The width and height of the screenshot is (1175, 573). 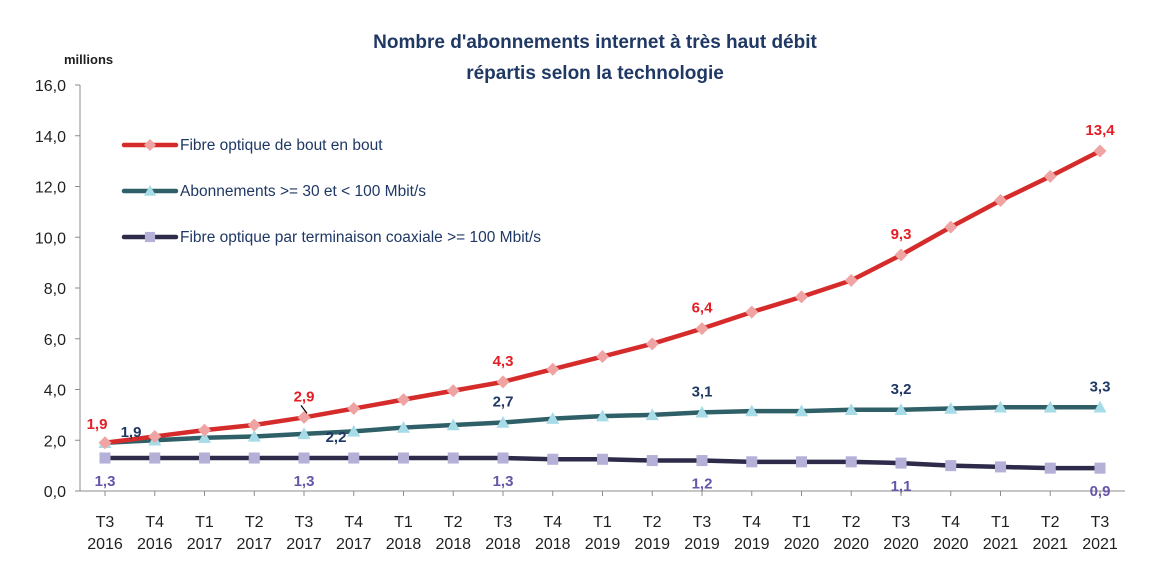 What do you see at coordinates (702, 484) in the screenshot?
I see `data-label: 1,2` at bounding box center [702, 484].